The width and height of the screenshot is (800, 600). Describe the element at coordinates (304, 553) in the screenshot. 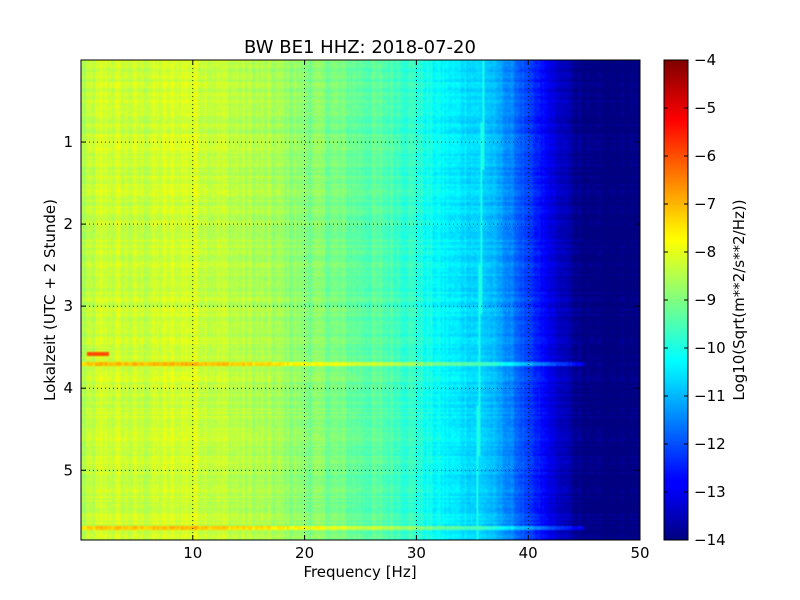

I see `x-tick-label: 20` at that location.